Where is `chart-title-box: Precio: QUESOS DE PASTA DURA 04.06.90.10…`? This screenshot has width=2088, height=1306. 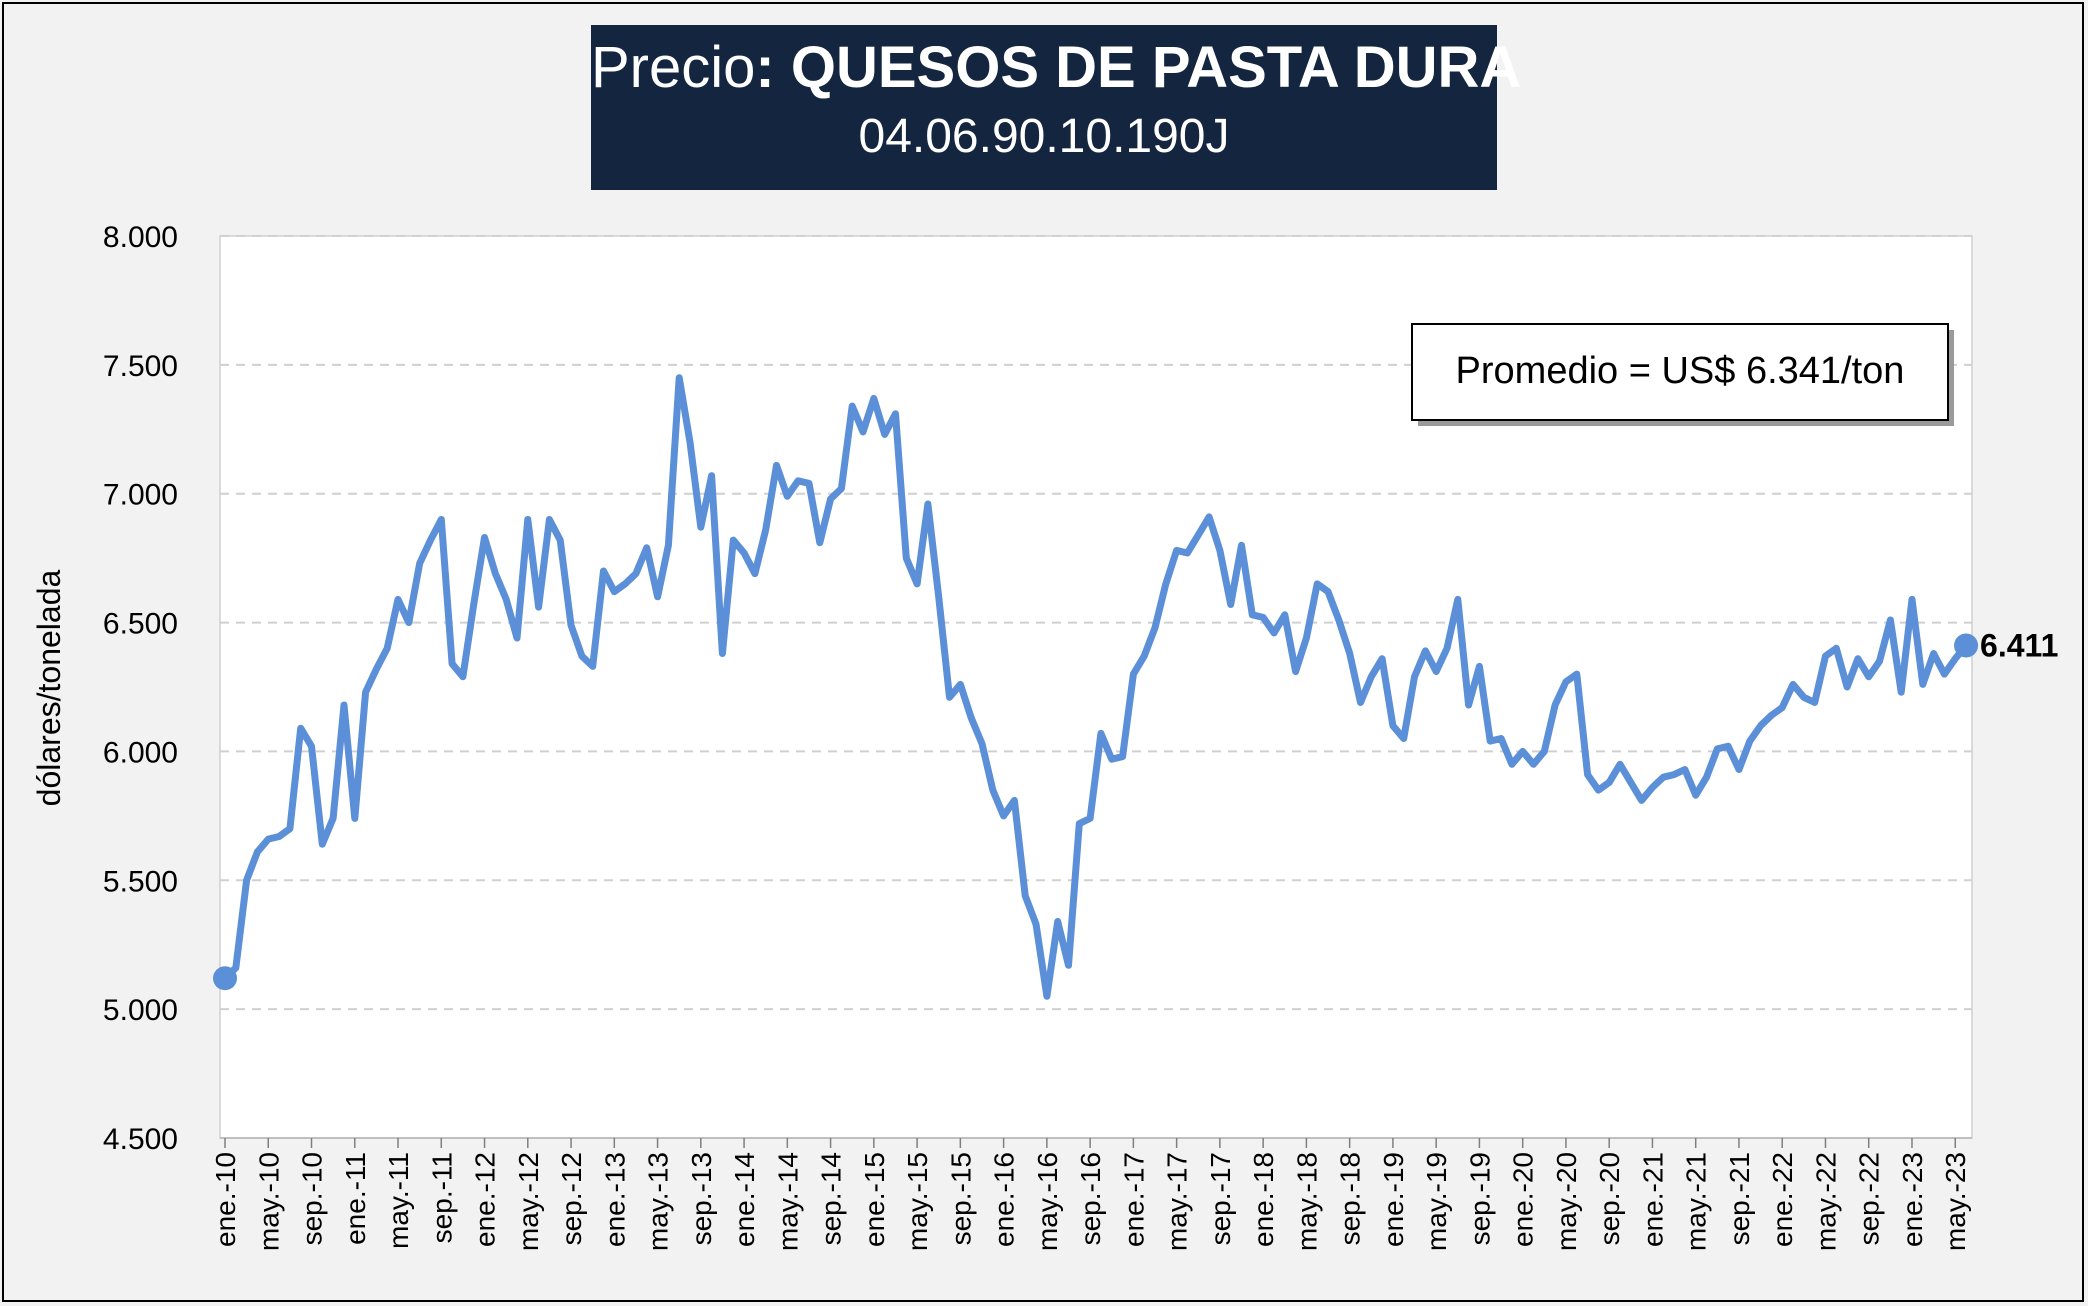 chart-title-box: Precio: QUESOS DE PASTA DURA 04.06.90.10… is located at coordinates (1056, 107).